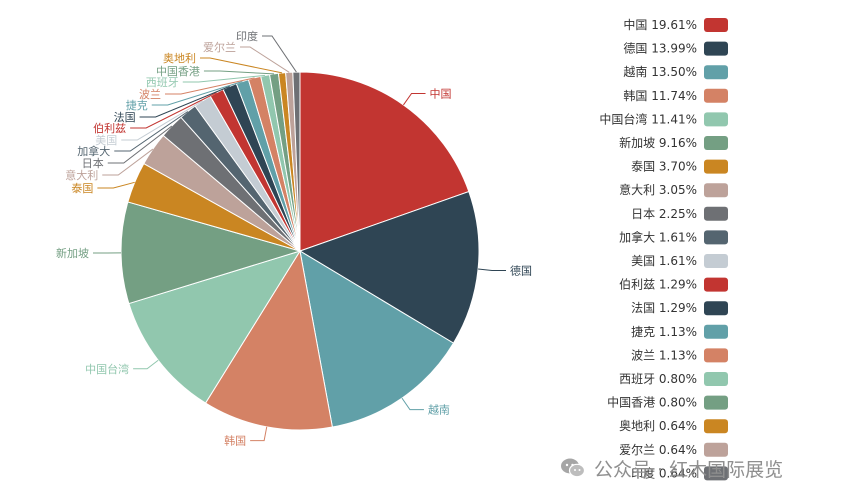  Describe the element at coordinates (652, 402) in the screenshot. I see `legend-item-17: 中国香港 0.80%` at that location.